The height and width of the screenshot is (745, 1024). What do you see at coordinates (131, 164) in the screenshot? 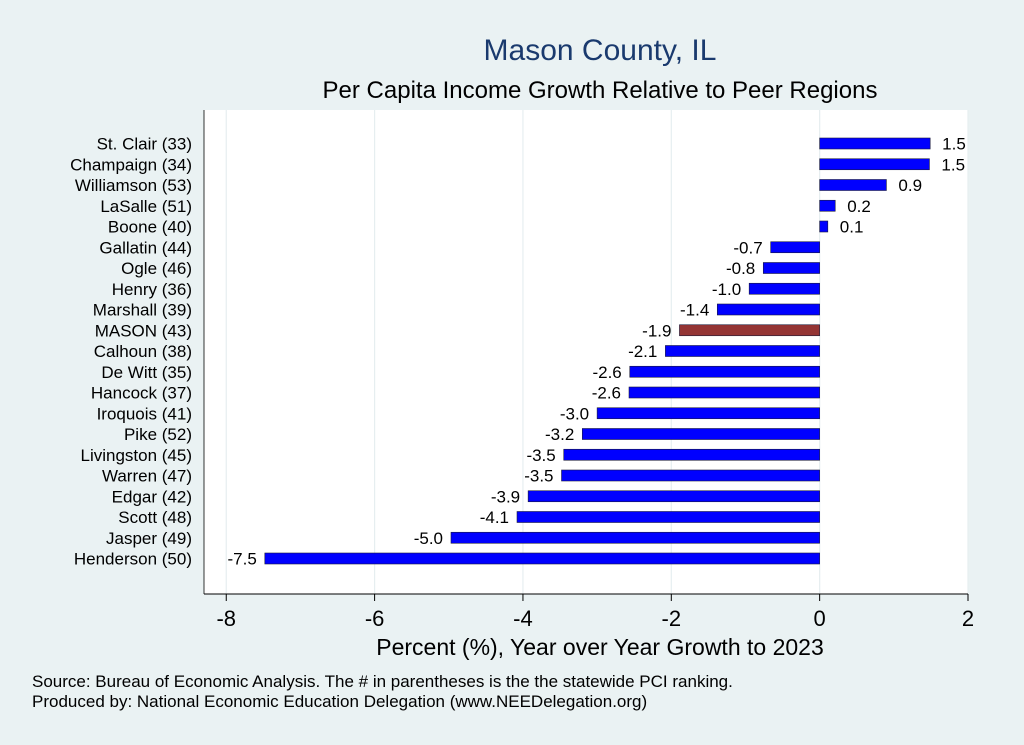
I see `category-label: Champaign (34)` at bounding box center [131, 164].